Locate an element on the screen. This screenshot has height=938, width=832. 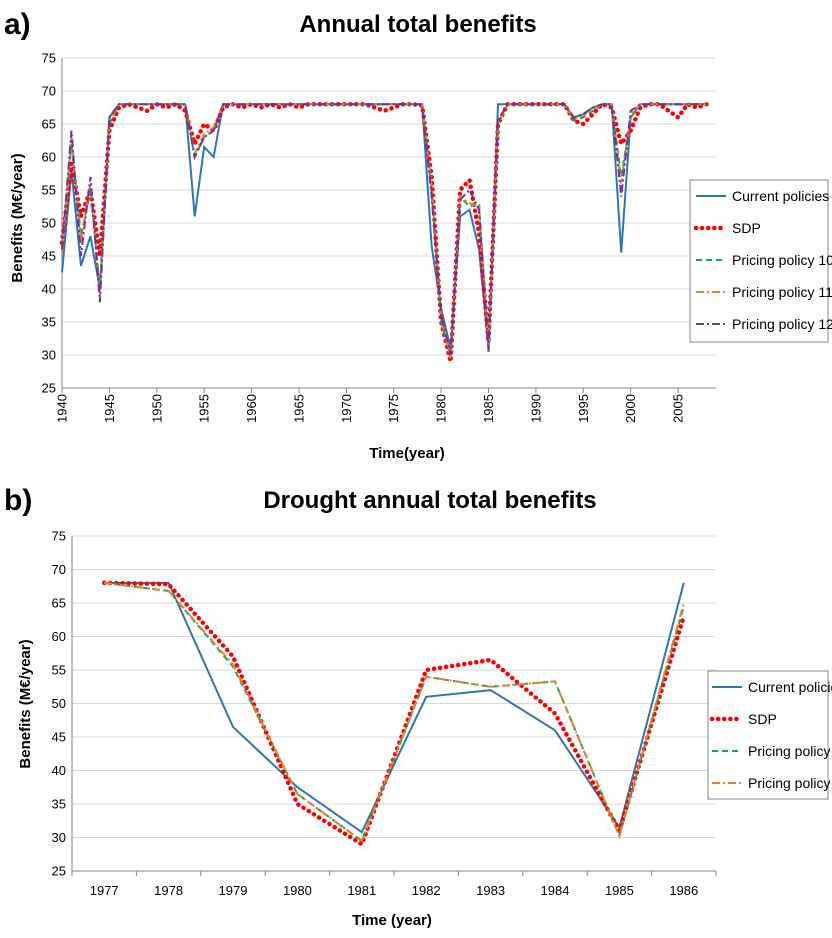
chart-a-x-tick-label: 2005 is located at coordinates (678, 408).